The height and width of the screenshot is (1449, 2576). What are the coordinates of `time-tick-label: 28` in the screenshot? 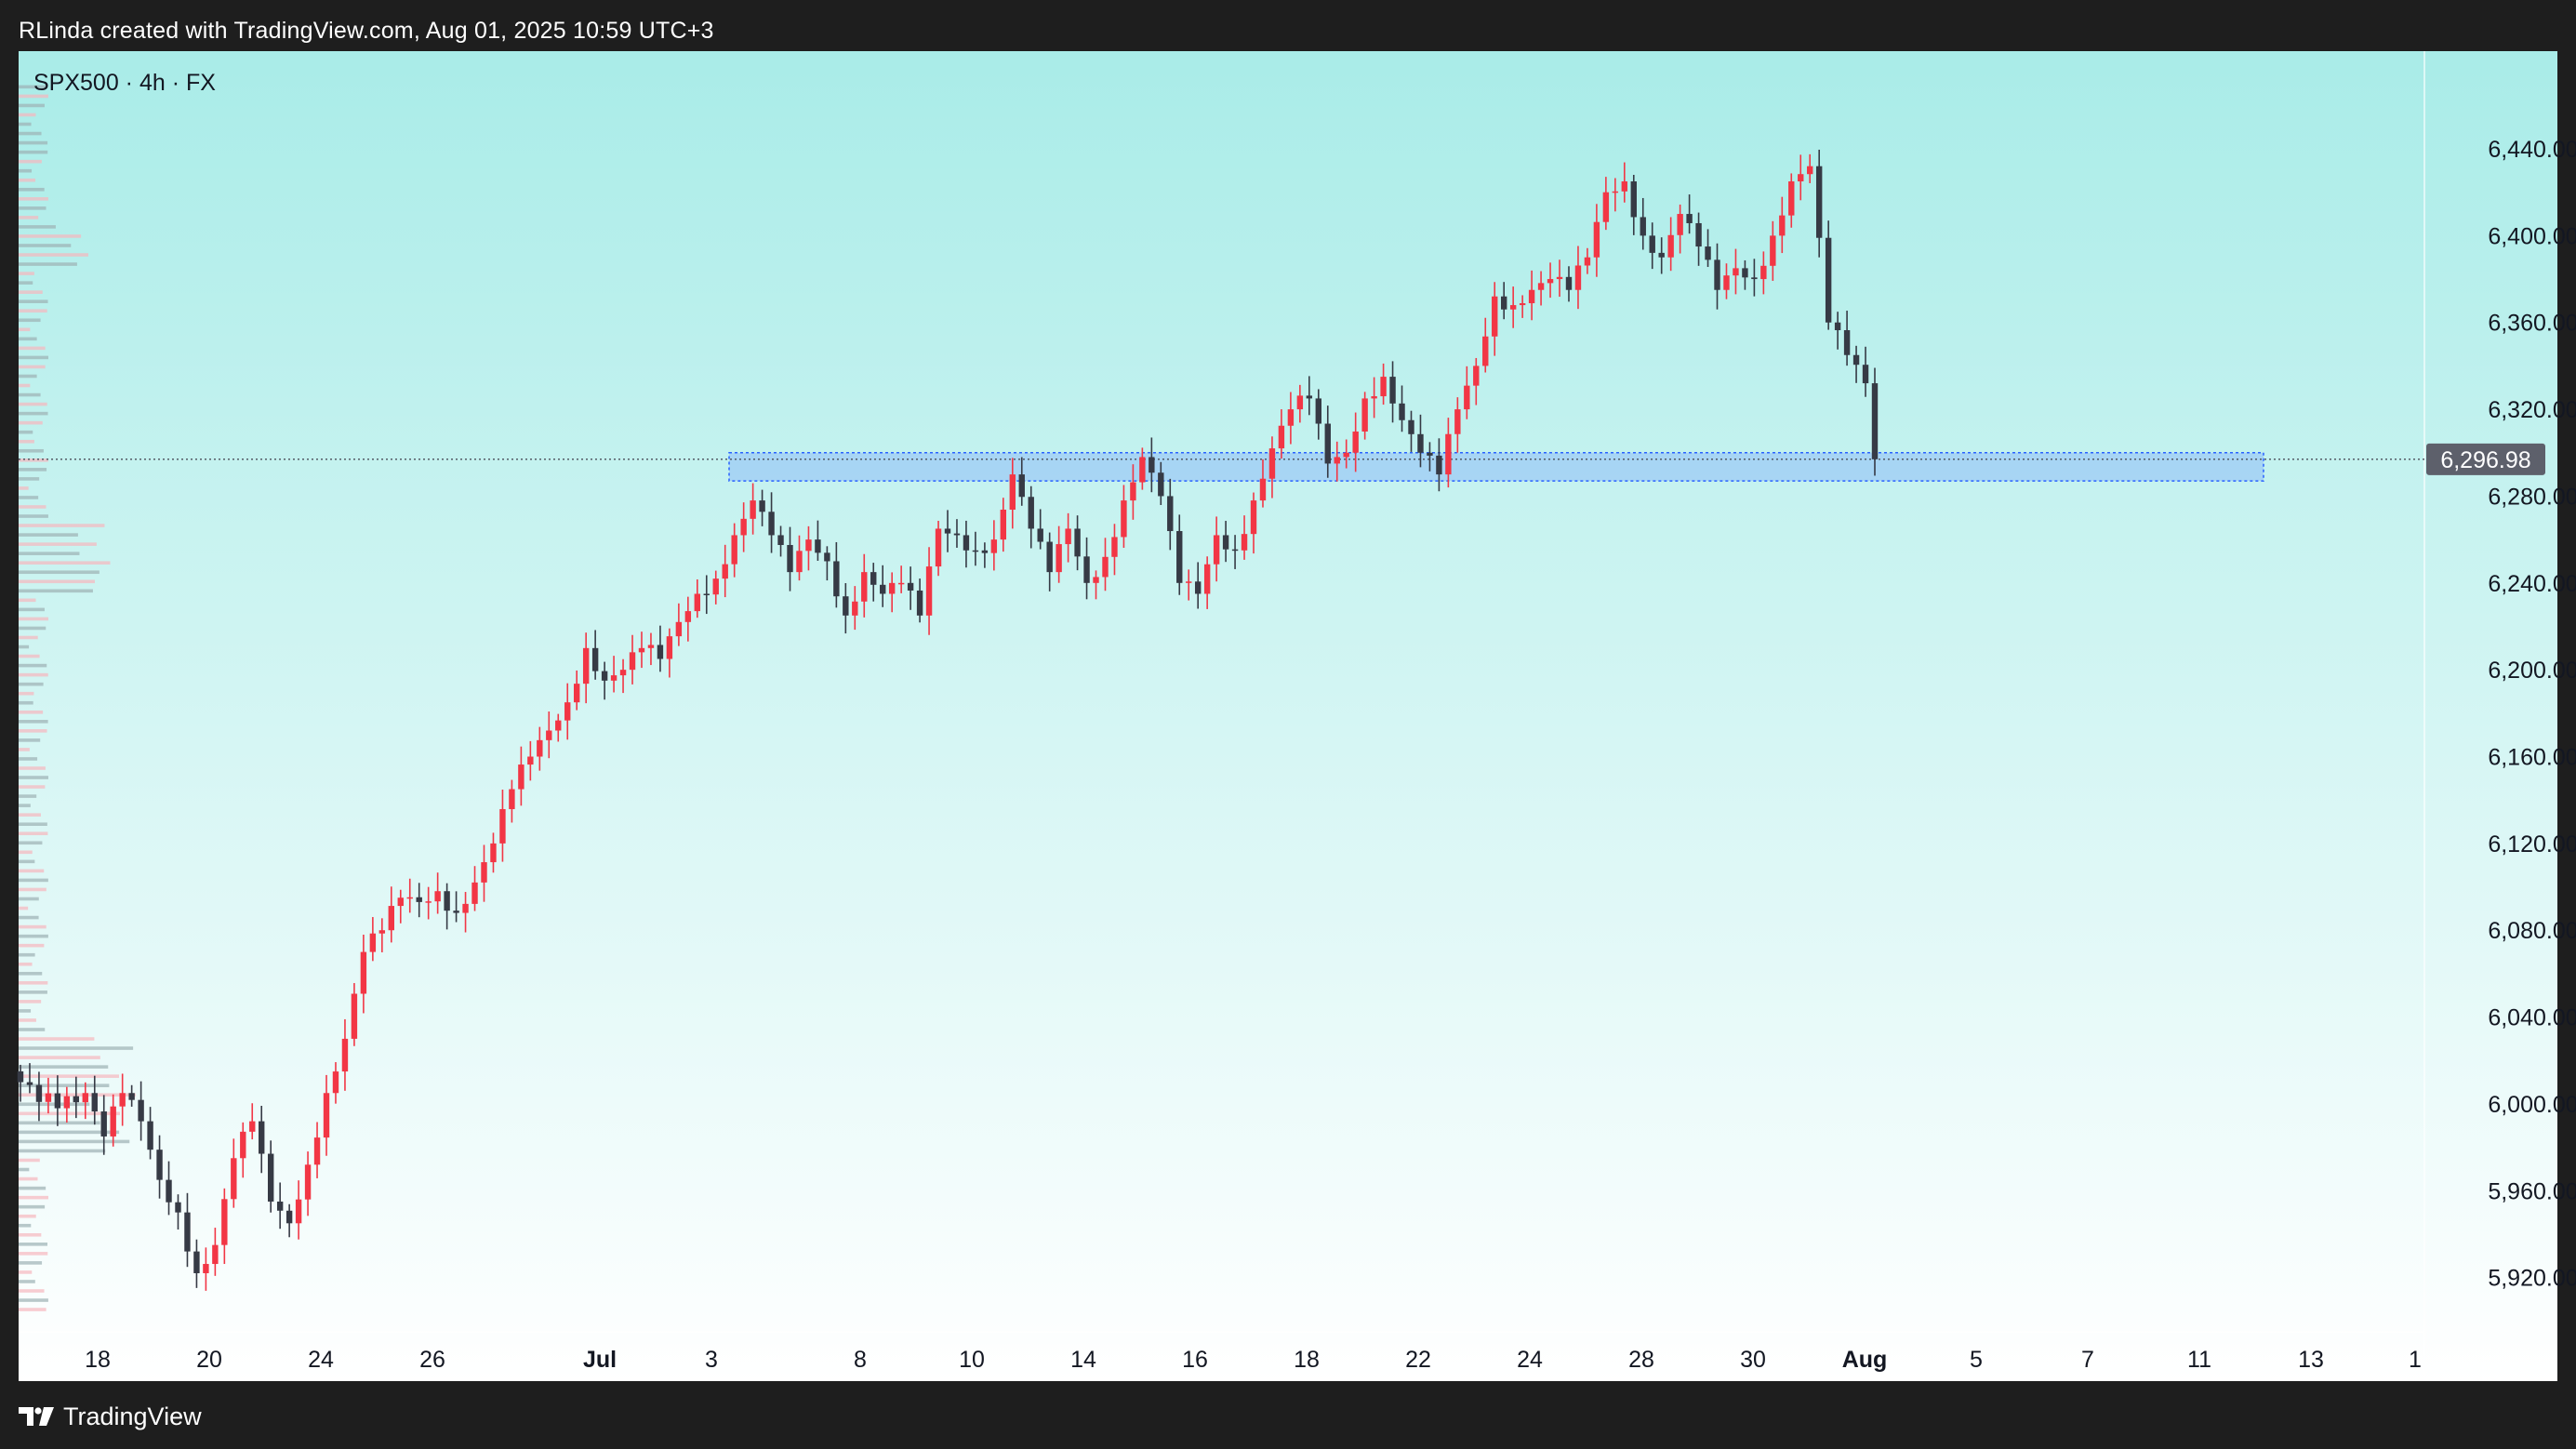 It's located at (1641, 1360).